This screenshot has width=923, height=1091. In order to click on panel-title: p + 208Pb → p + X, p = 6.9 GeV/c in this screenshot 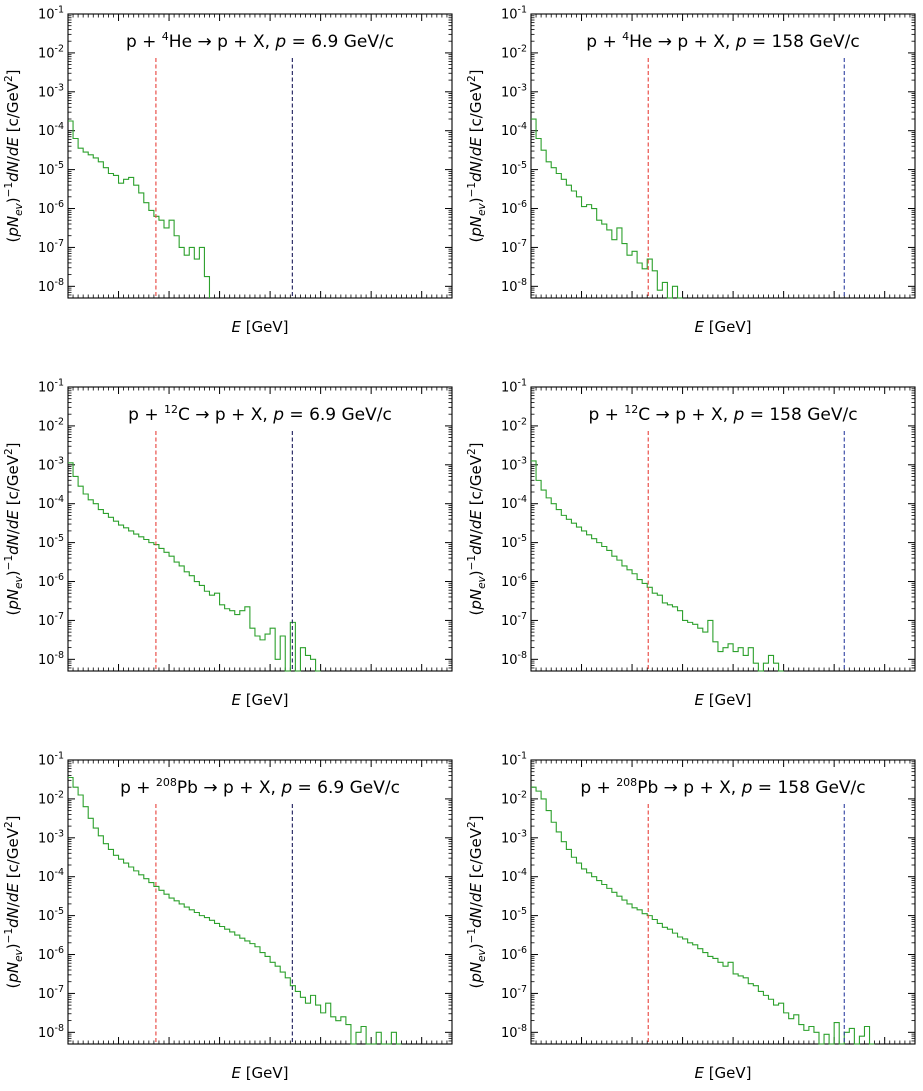, I will do `click(260, 787)`.